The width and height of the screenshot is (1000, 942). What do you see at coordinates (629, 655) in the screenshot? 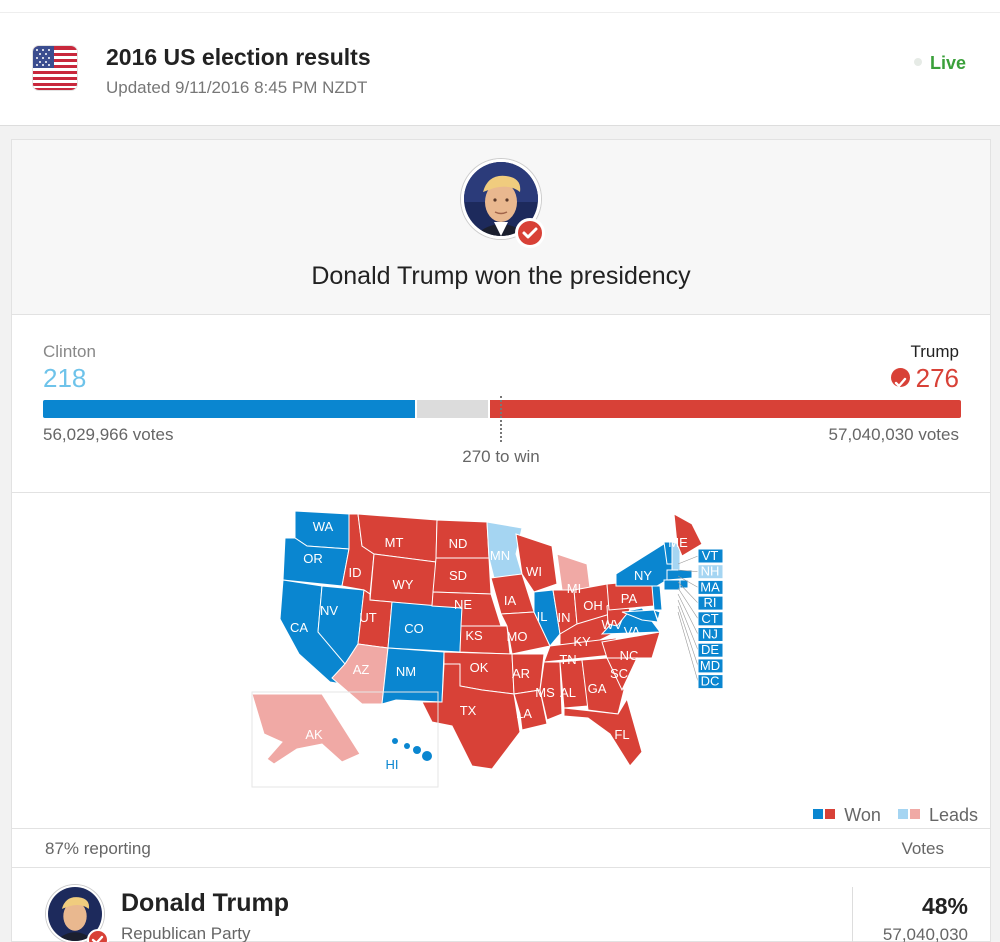
I see `state-label-nc: NC` at bounding box center [629, 655].